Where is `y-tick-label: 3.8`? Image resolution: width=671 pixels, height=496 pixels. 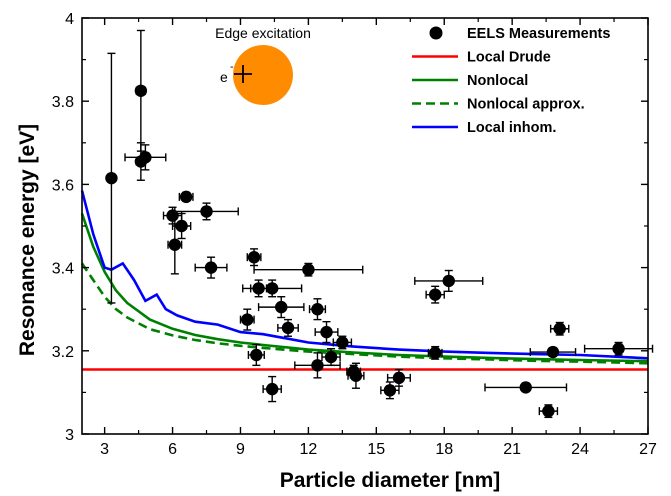
y-tick-label: 3.8 is located at coordinates (63, 102).